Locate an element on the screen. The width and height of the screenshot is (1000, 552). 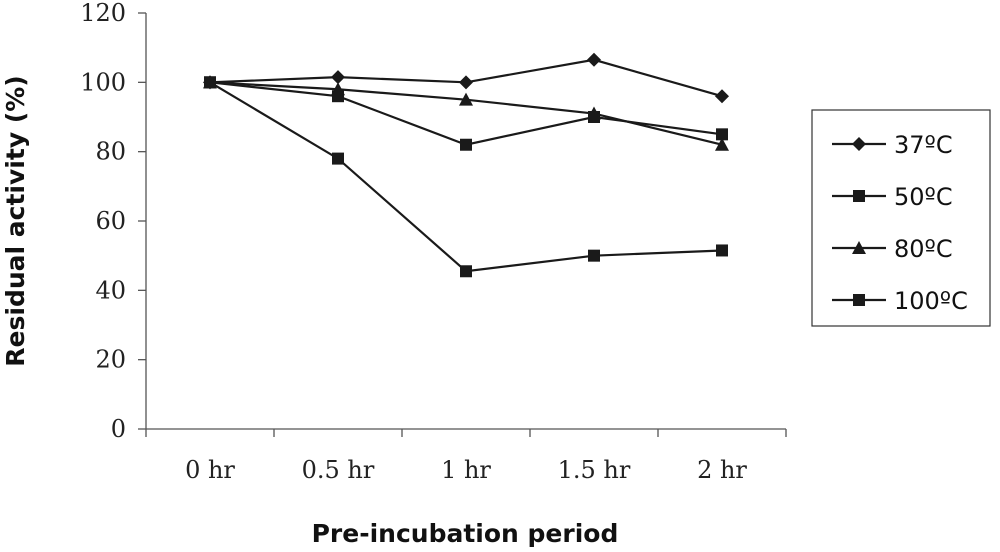
y-axis: 0 20 40 60 80 100 120 is located at coordinates (113, 221).